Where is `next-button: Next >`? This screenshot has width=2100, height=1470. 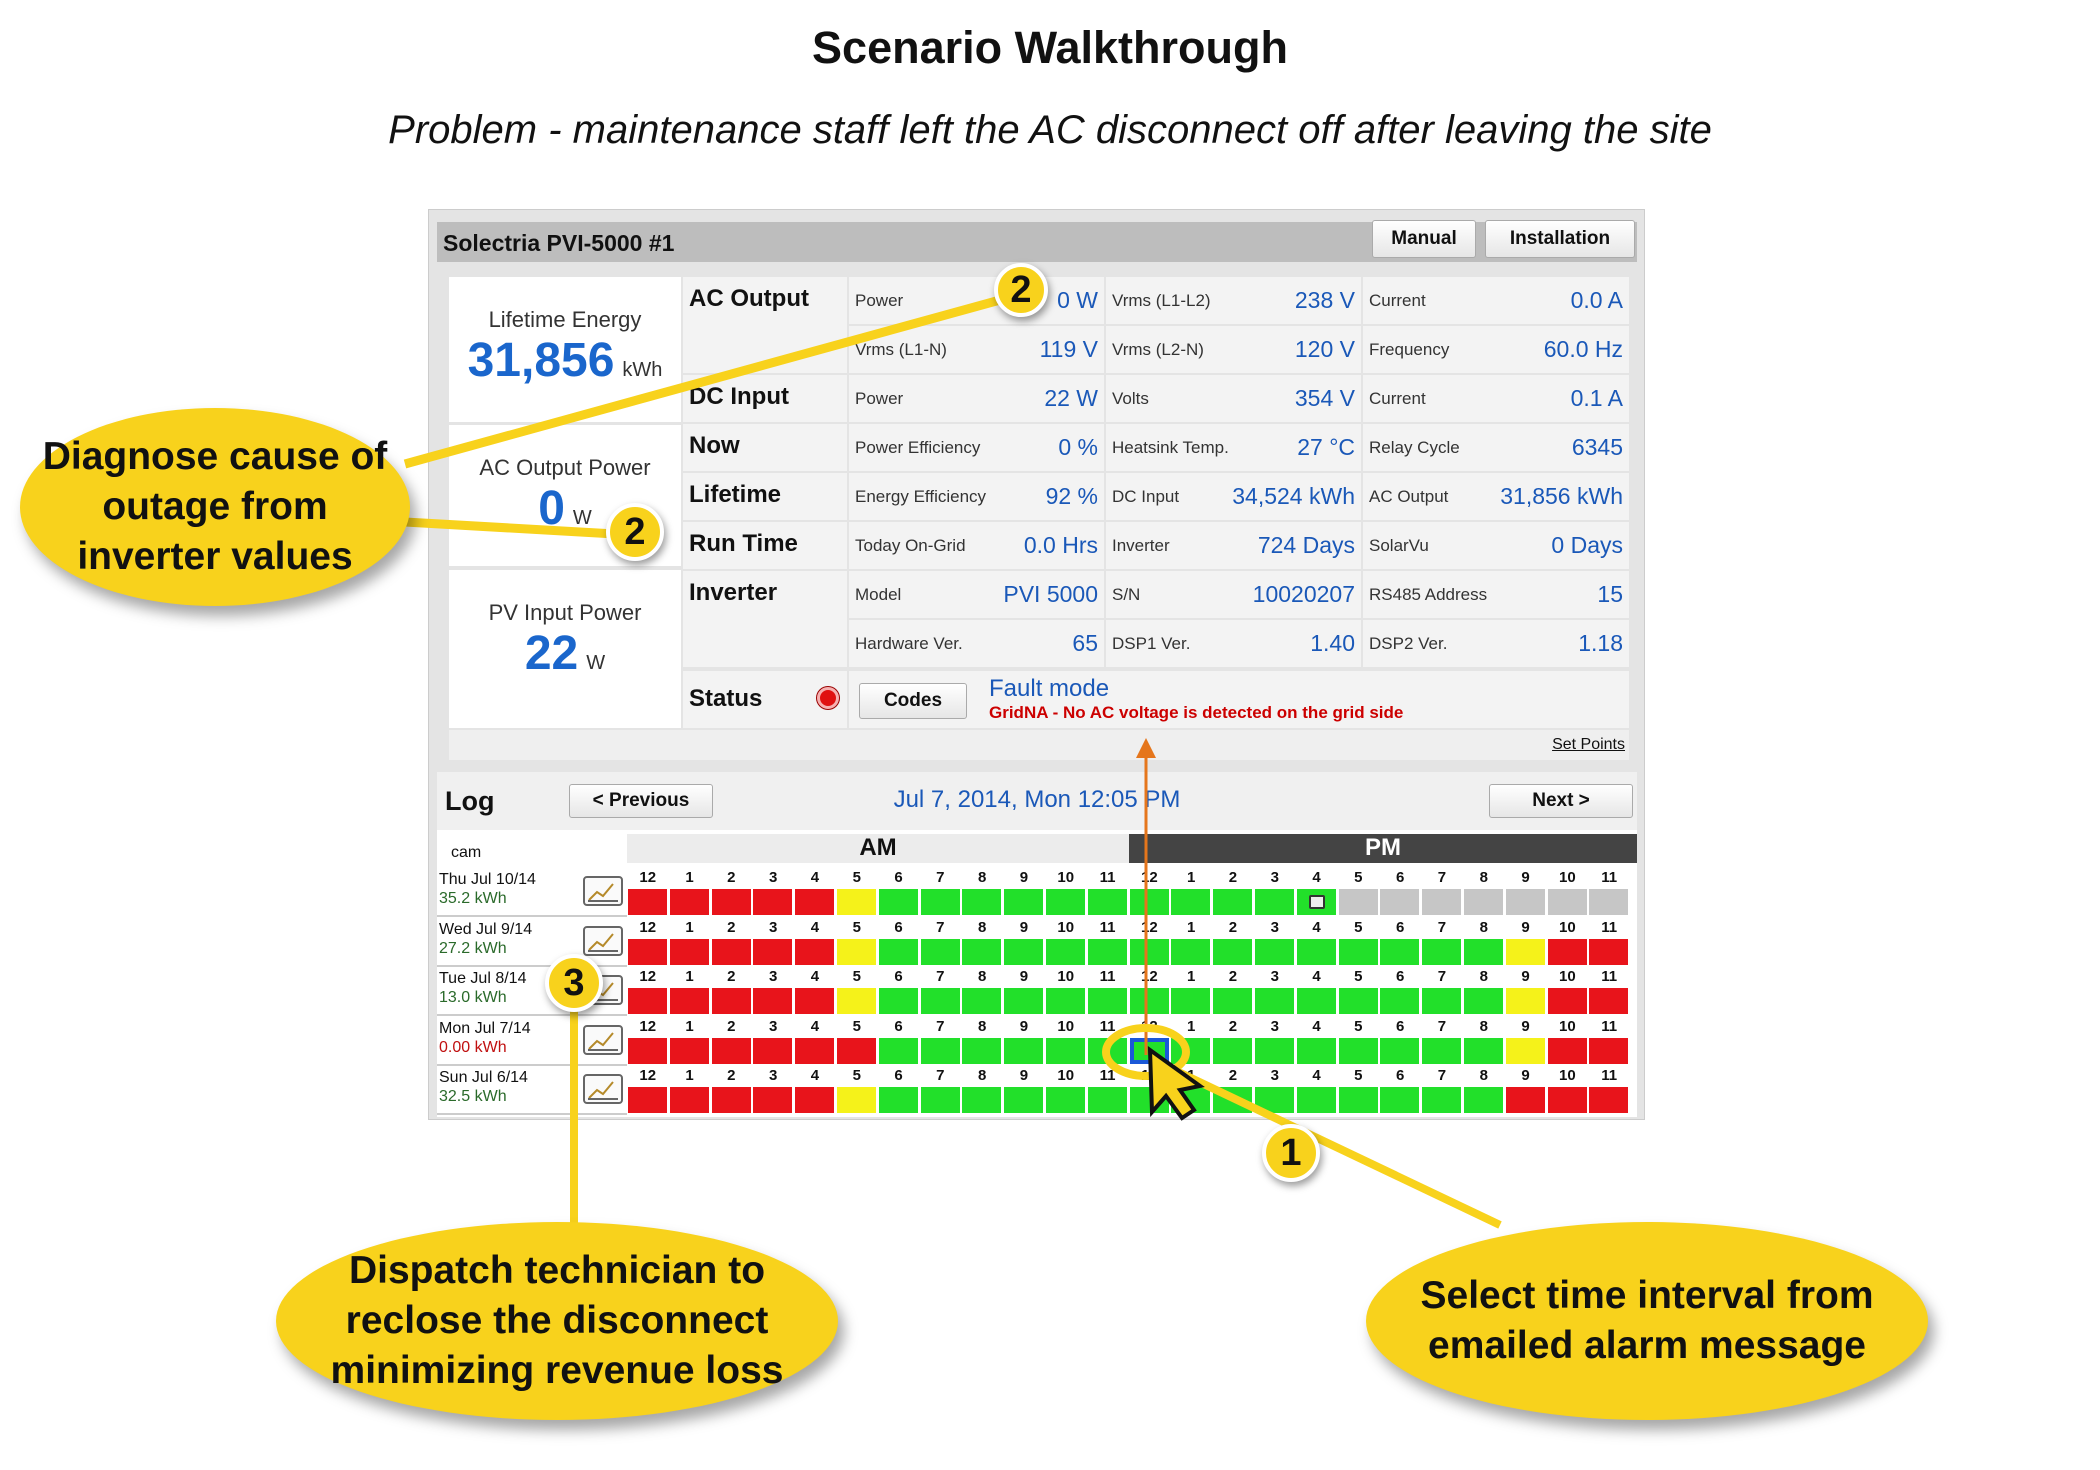 next-button: Next > is located at coordinates (1561, 801).